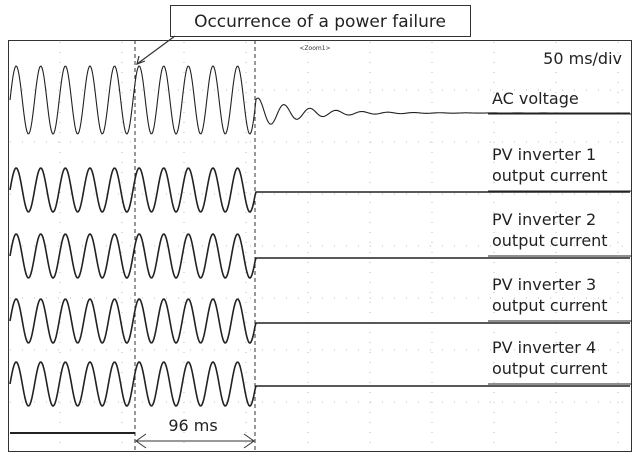  What do you see at coordinates (314, 48) in the screenshot?
I see `zoom-label: <Zoom1>` at bounding box center [314, 48].